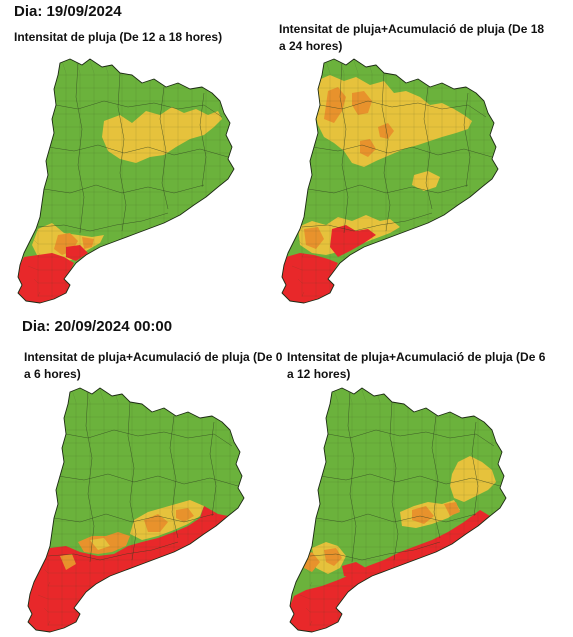 This screenshot has height=637, width=573. What do you see at coordinates (118, 37) in the screenshot?
I see `map-caption-1: Intensitat de pluja (De 12 a 18 hores)` at bounding box center [118, 37].